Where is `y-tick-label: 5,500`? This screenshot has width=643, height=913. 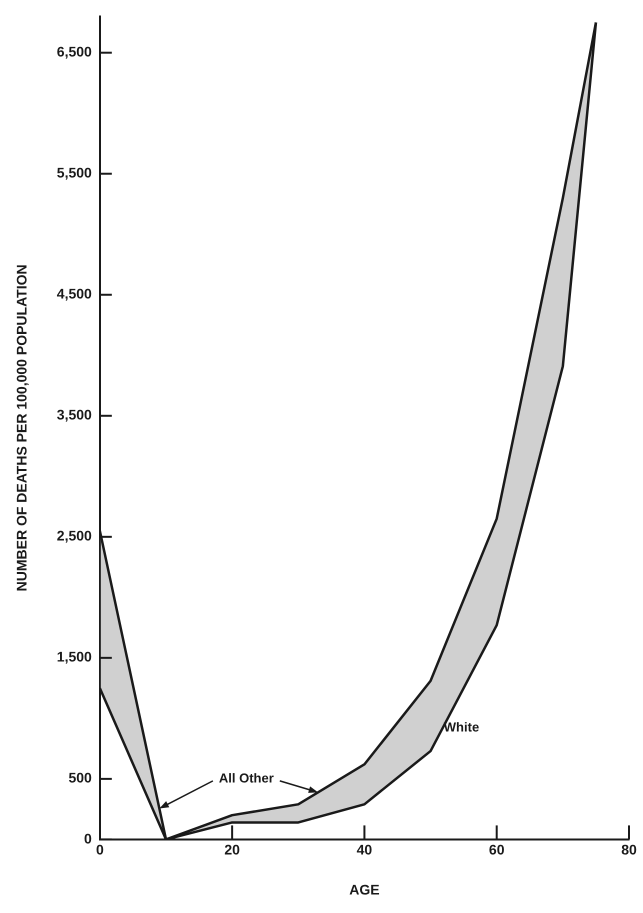
y-tick-label: 5,500 is located at coordinates (74, 172).